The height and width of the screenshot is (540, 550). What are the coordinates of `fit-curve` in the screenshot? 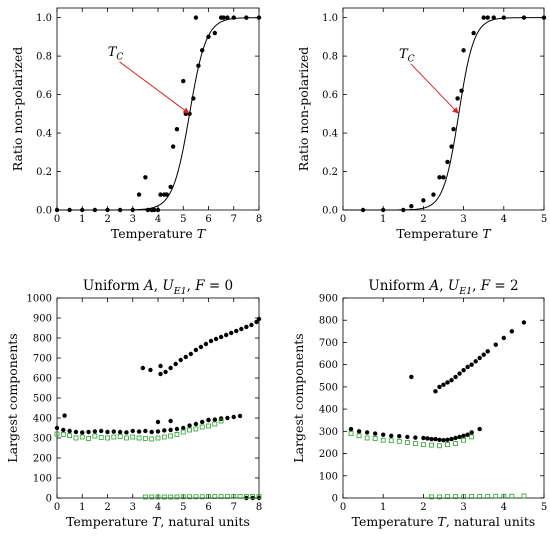 It's located at (158, 114).